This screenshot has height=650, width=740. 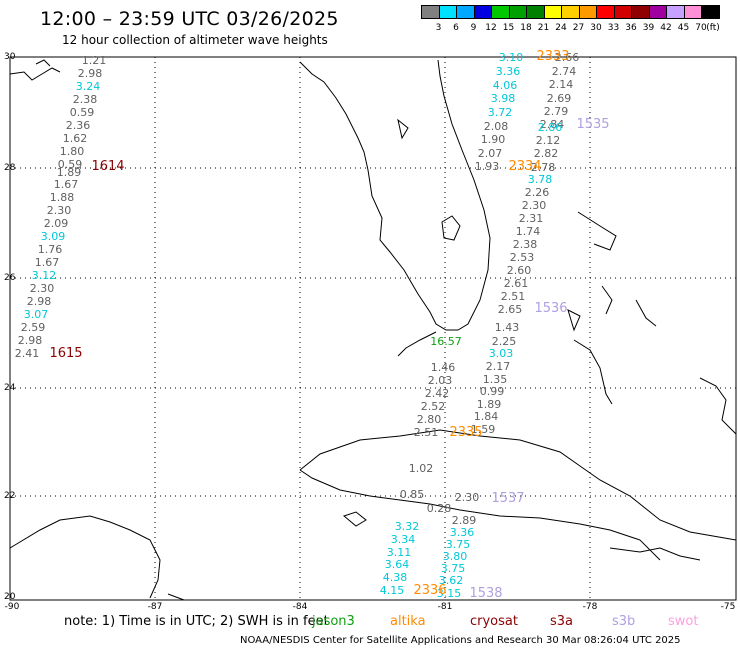 I want to click on wave-height-label: 1.80, so click(x=72, y=151).